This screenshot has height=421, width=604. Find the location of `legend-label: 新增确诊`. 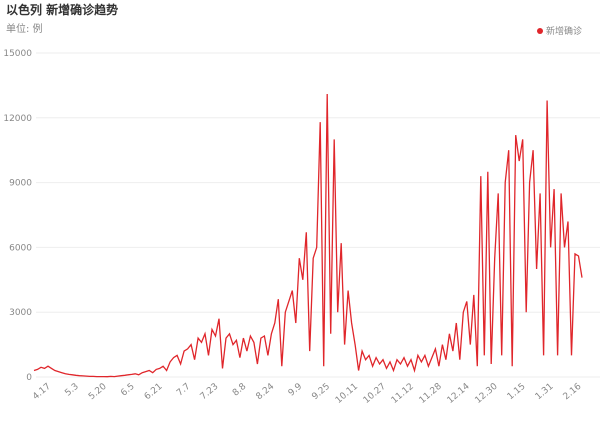

legend-label: 新增确诊 is located at coordinates (564, 31).